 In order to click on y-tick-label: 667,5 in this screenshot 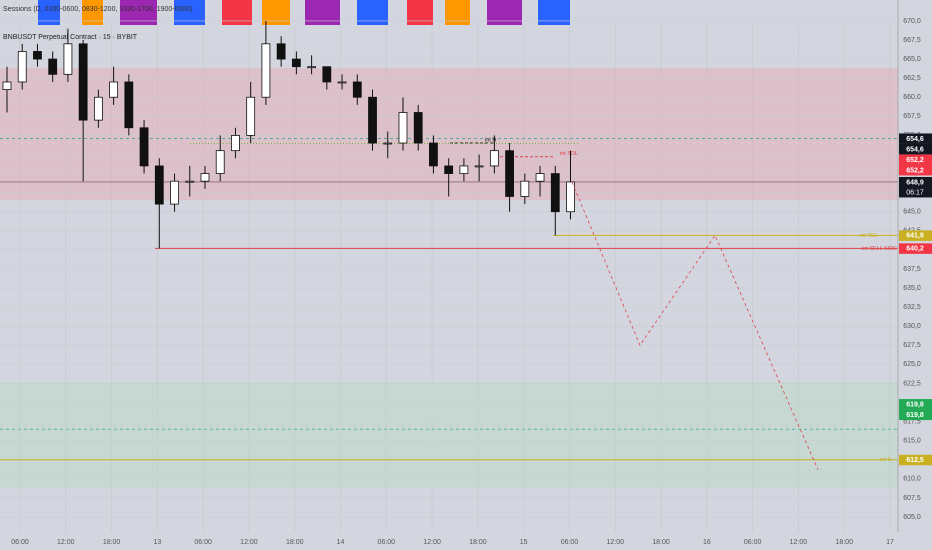, I will do `click(912, 40)`.